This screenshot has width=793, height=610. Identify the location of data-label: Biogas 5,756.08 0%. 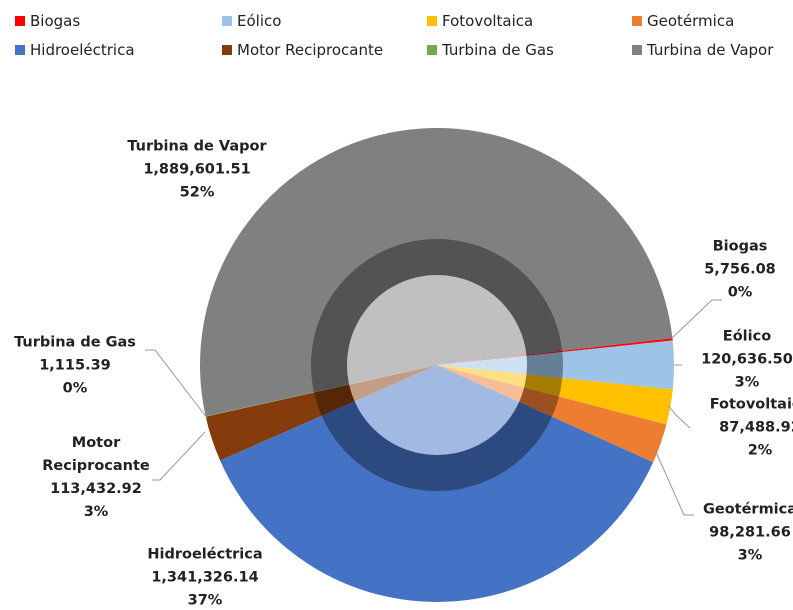
(740, 270).